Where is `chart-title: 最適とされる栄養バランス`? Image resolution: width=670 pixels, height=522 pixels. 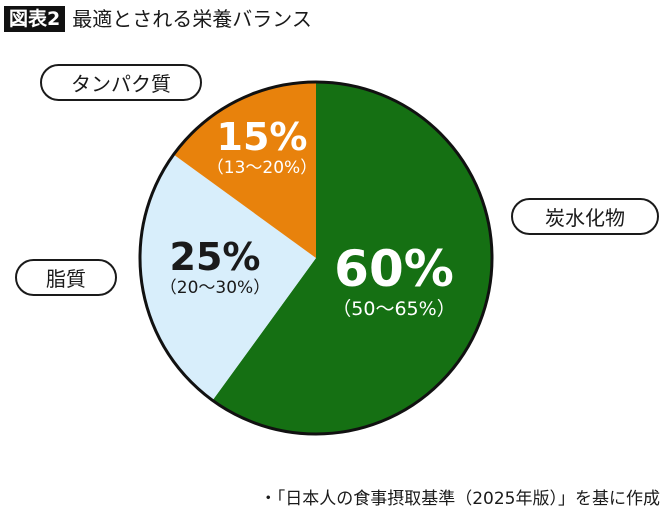 chart-title: 最適とされる栄養バランス is located at coordinates (192, 19).